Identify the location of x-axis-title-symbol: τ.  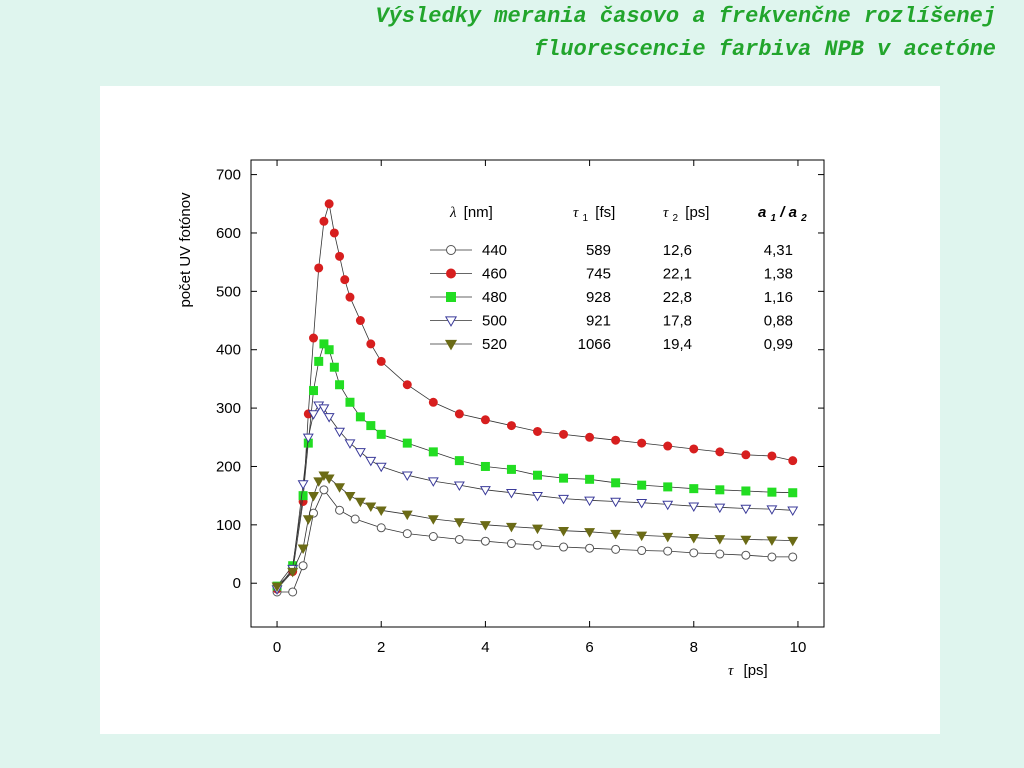
(731, 671).